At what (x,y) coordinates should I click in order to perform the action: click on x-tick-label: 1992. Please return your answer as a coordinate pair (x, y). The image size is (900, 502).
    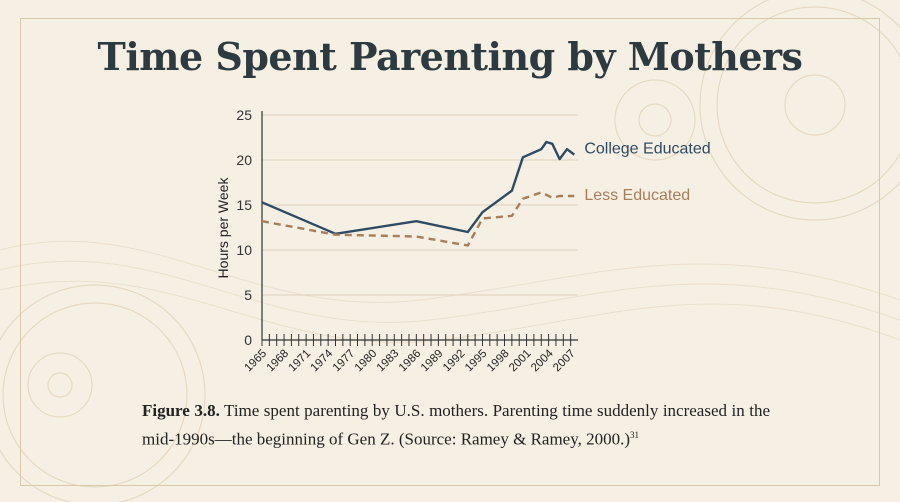
    Looking at the image, I should click on (454, 361).